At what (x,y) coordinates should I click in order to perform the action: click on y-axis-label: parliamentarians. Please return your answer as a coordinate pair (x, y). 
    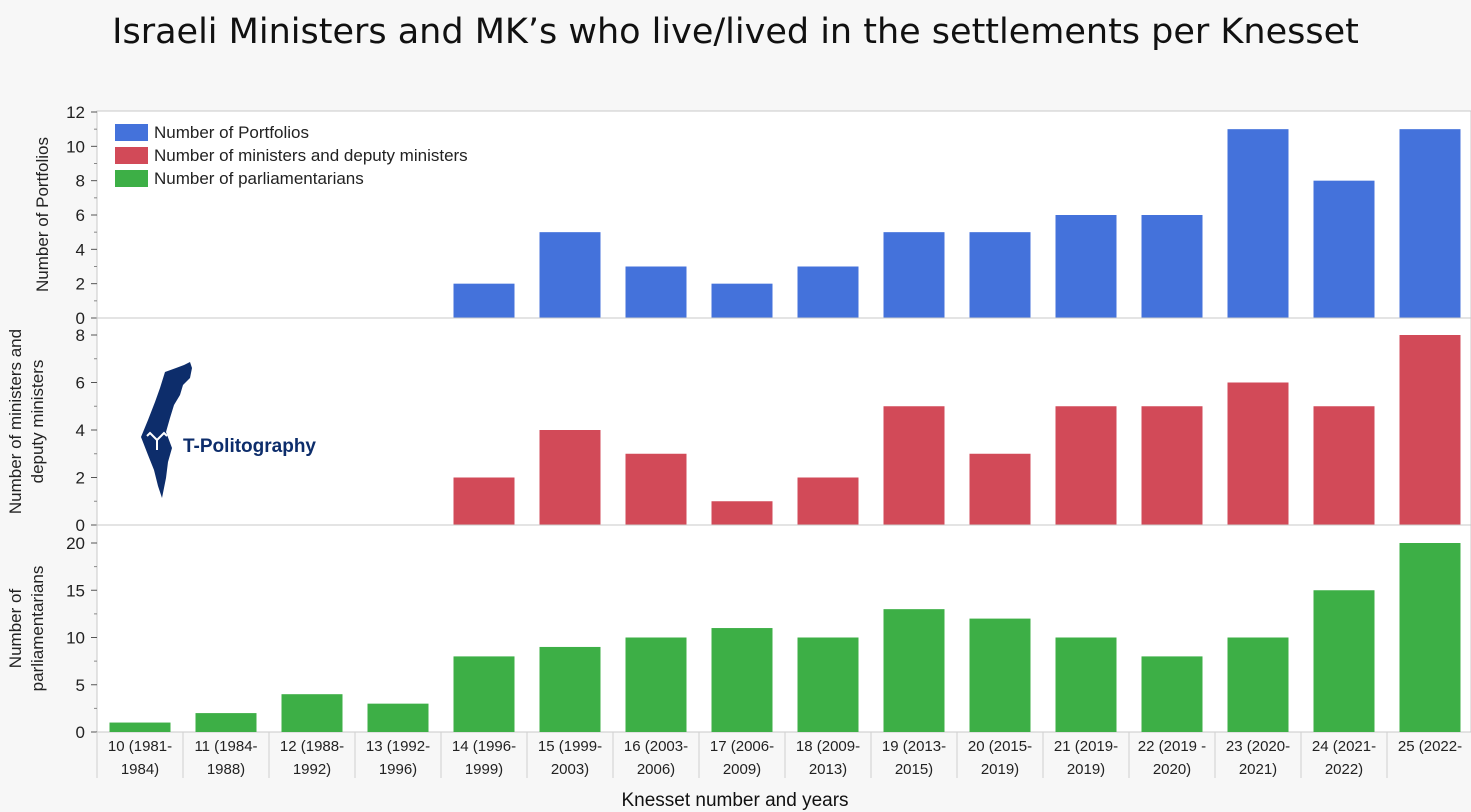
    Looking at the image, I should click on (37, 629).